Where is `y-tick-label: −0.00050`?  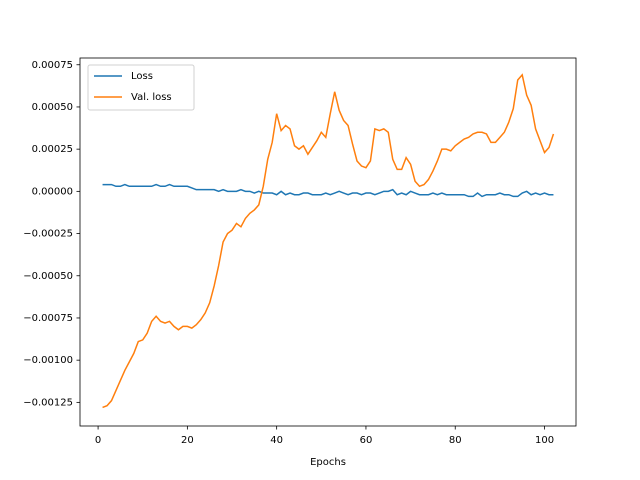
y-tick-label: −0.00050 is located at coordinates (48, 276).